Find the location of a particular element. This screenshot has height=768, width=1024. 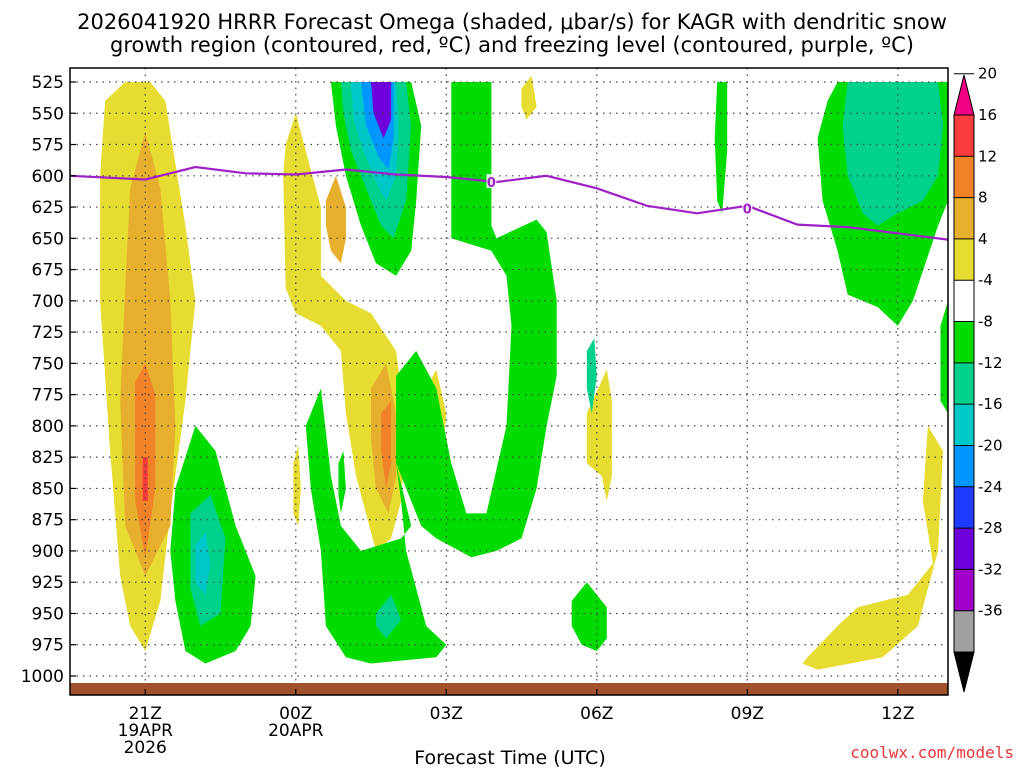

colorbar-label: 12 is located at coordinates (987, 156).